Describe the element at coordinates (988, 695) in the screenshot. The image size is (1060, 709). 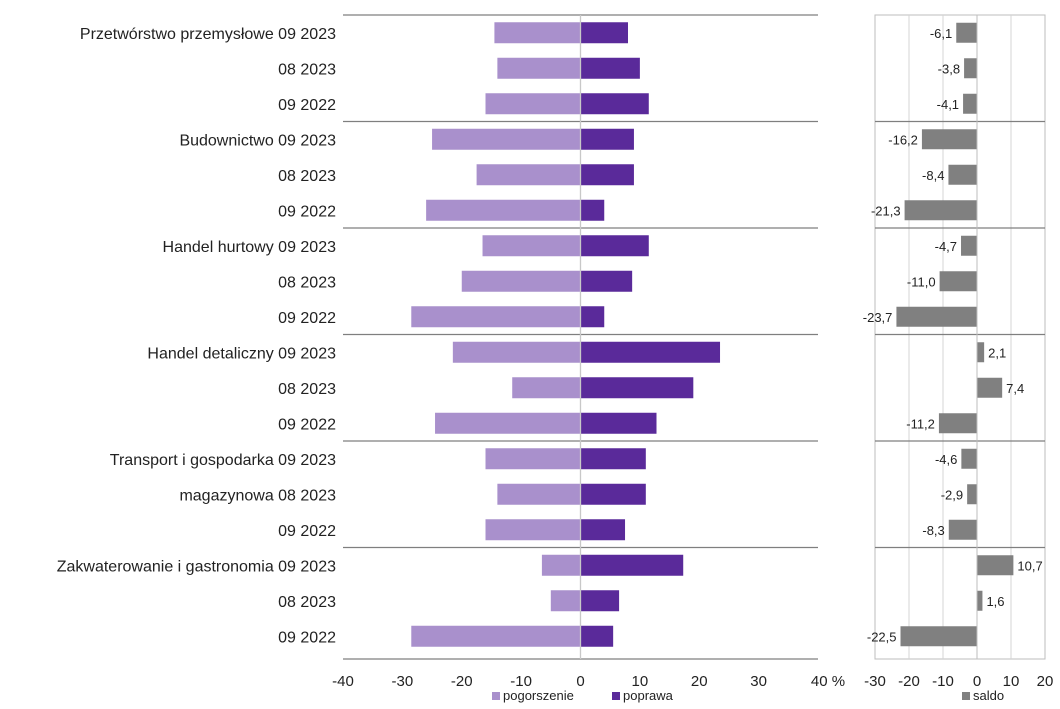
I see `legend-label-saldo: saldo` at that location.